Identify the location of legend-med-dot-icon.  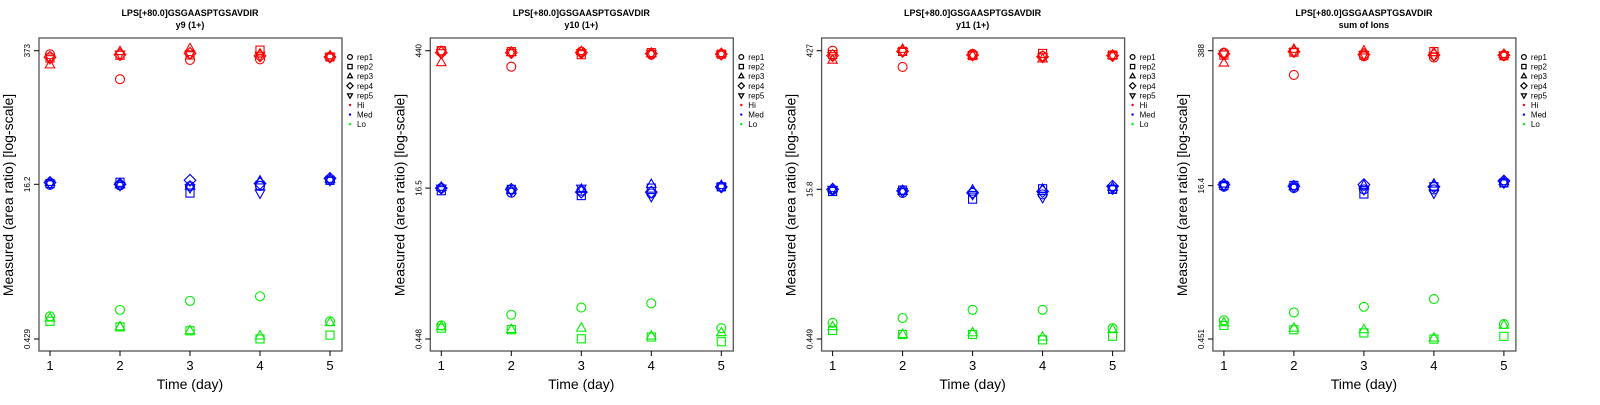
(741, 114).